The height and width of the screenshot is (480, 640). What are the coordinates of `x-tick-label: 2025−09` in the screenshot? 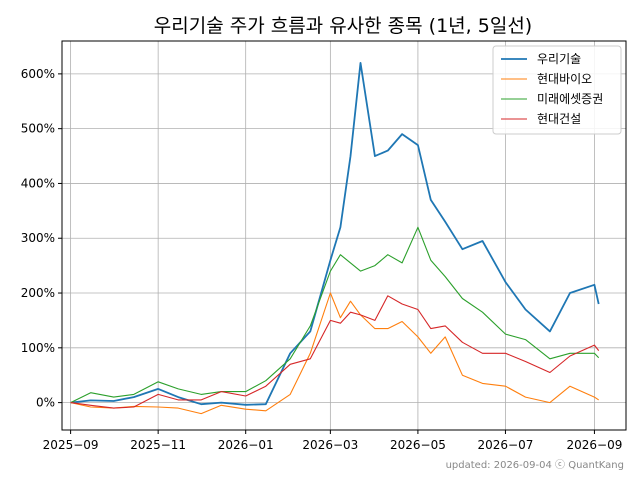 It's located at (71, 445).